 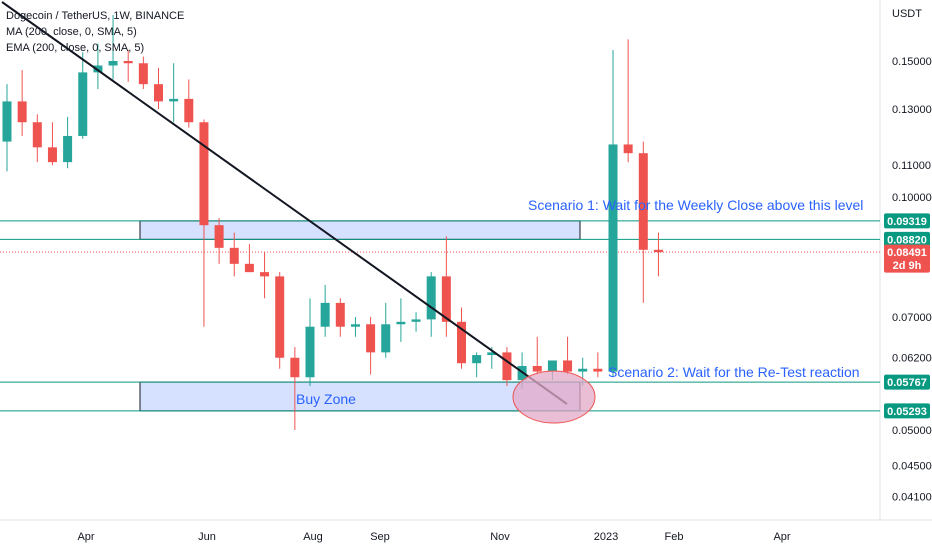 What do you see at coordinates (907, 14) in the screenshot?
I see `currency-label: USDT` at bounding box center [907, 14].